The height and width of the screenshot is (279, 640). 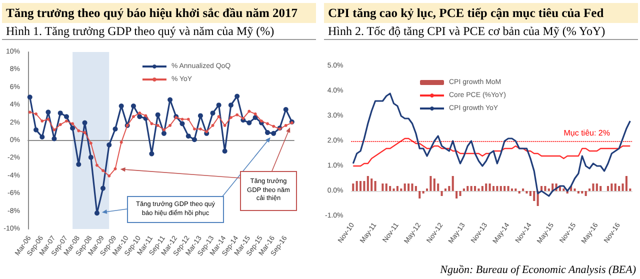 I want to click on chart-title: Tăng trưởng theo quý báo hiệu khởi sắc đầu năm 2017, so click(x=159, y=13).